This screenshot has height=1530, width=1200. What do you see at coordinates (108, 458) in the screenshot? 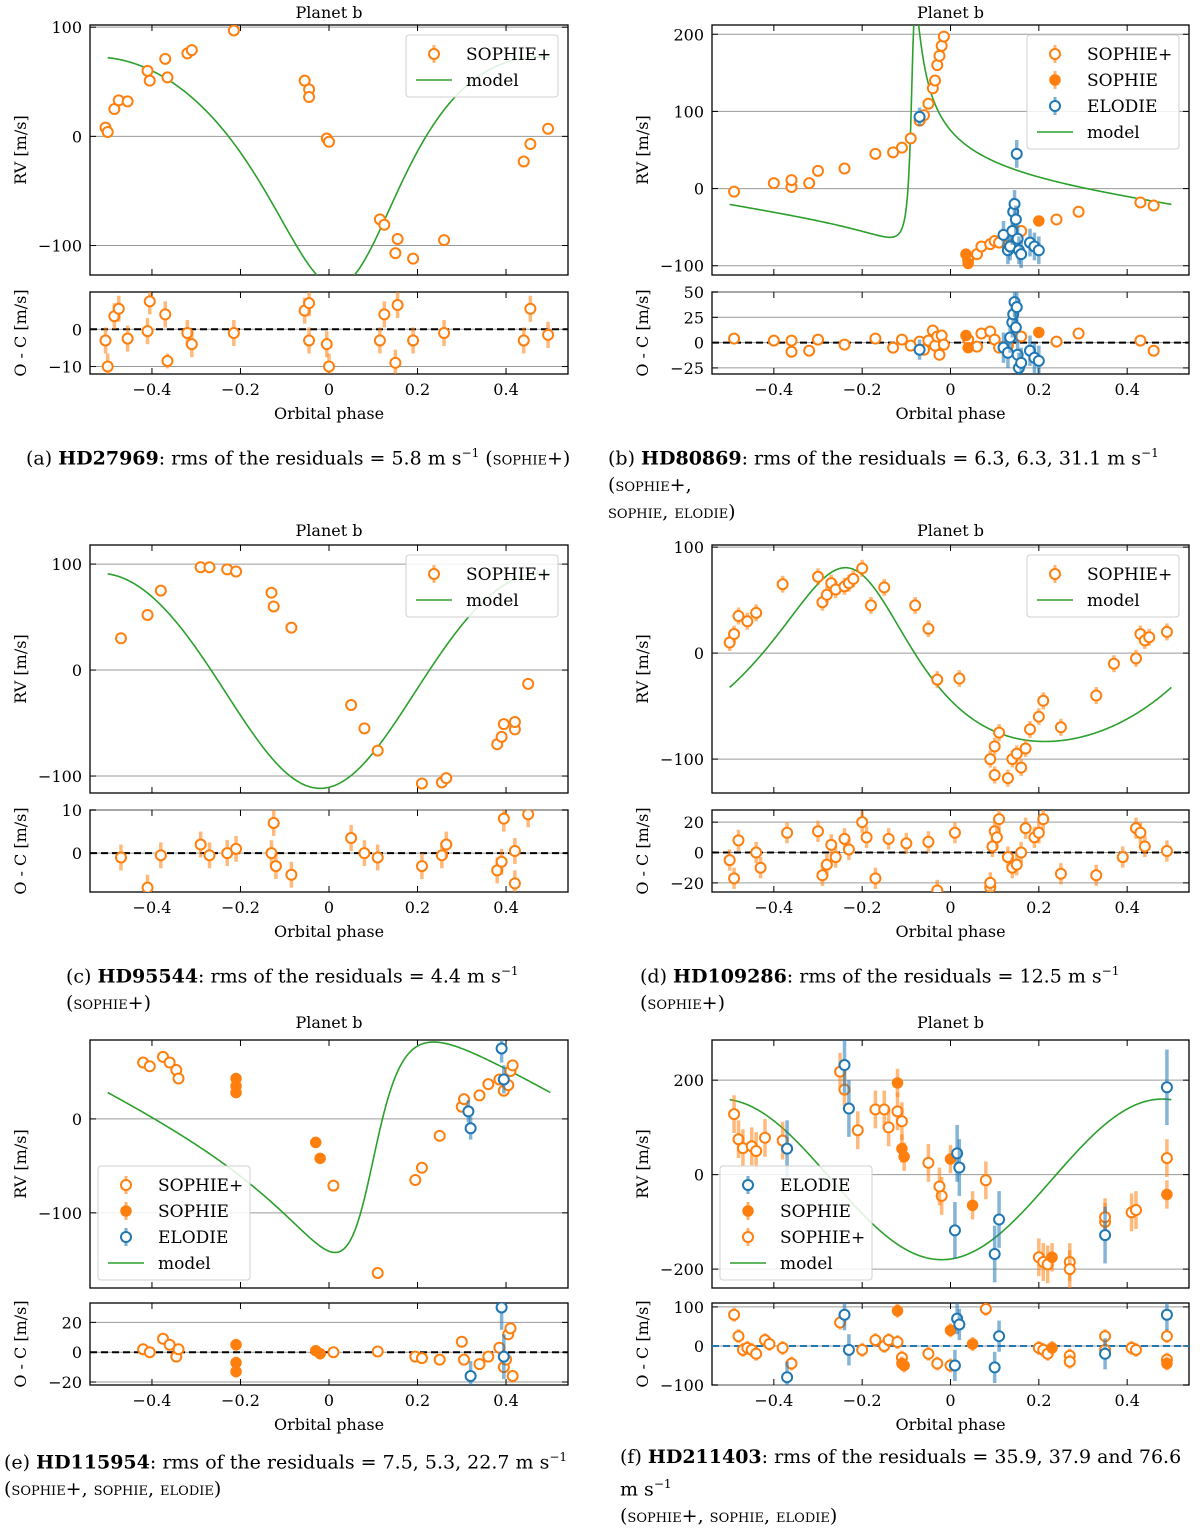
I see `caption-a-star: HD27969` at bounding box center [108, 458].